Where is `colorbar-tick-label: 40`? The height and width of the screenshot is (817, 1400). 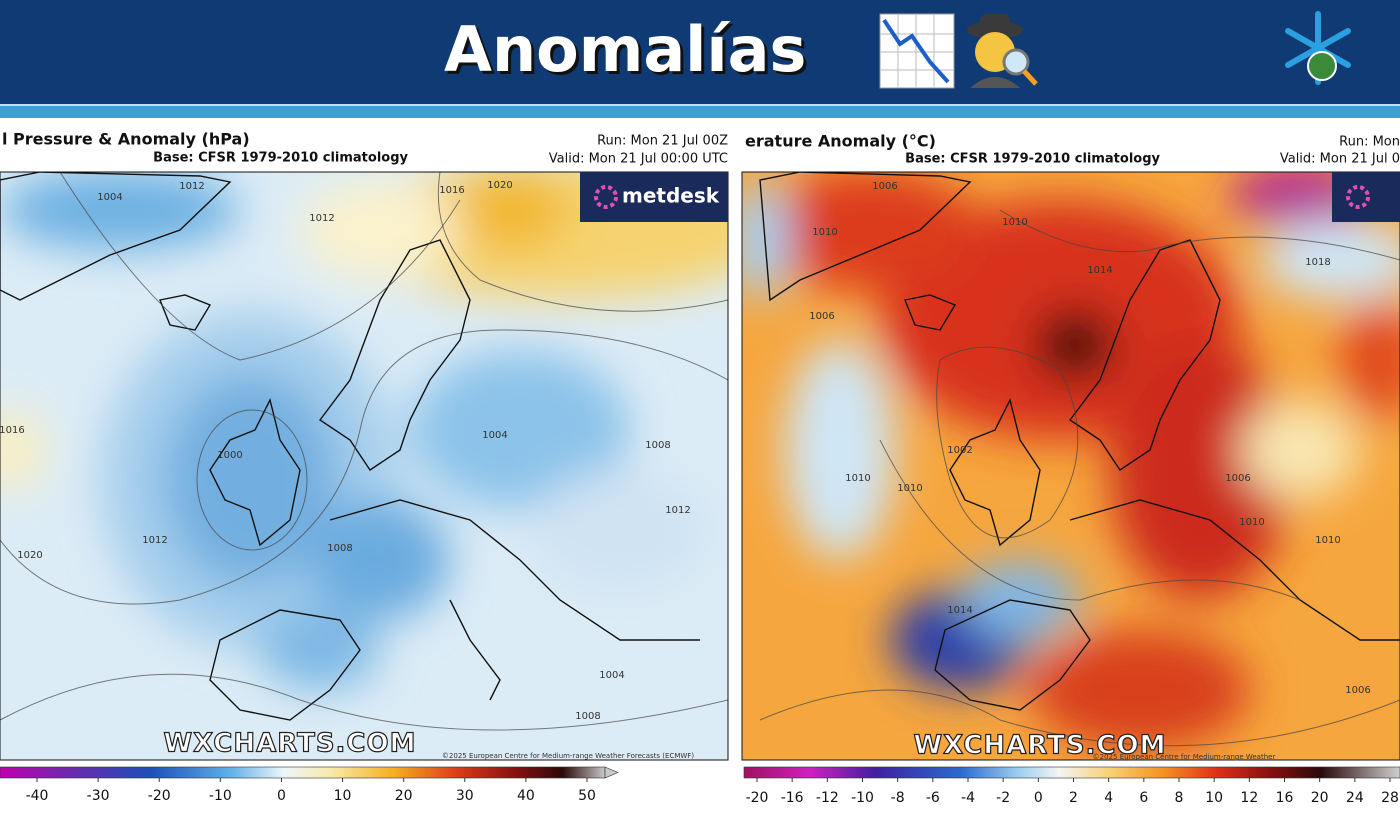
colorbar-tick-label: 40 is located at coordinates (526, 796).